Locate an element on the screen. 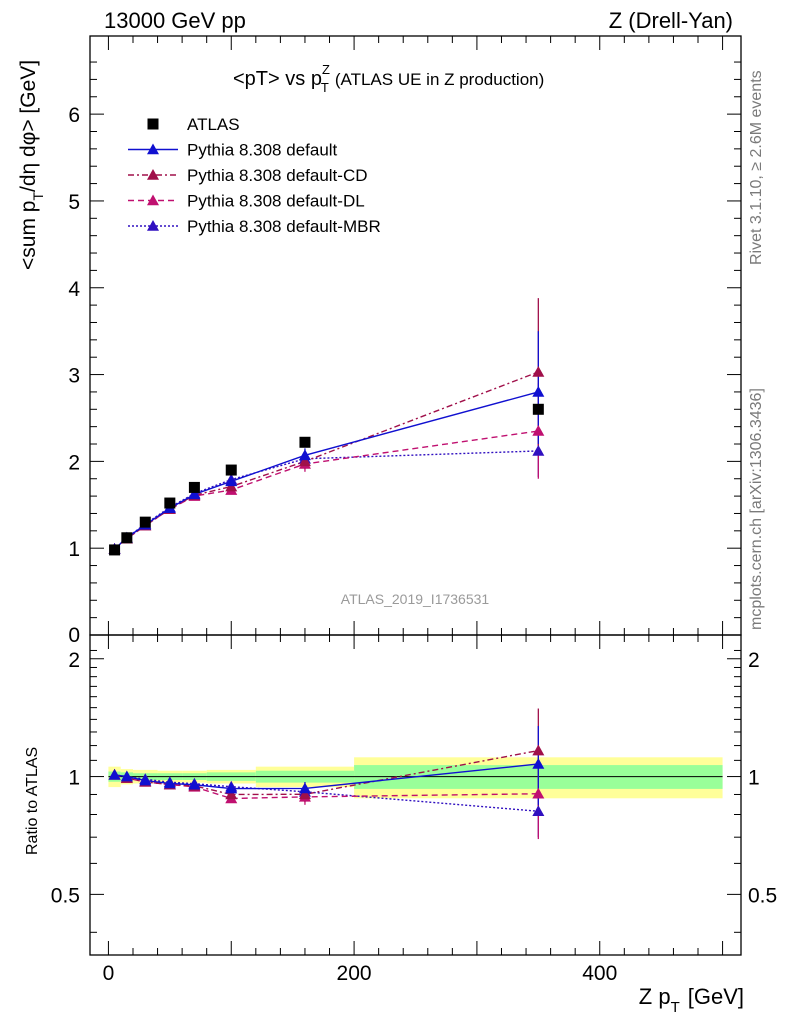 The image size is (786, 1024). main-series-lines is located at coordinates (326, 460).